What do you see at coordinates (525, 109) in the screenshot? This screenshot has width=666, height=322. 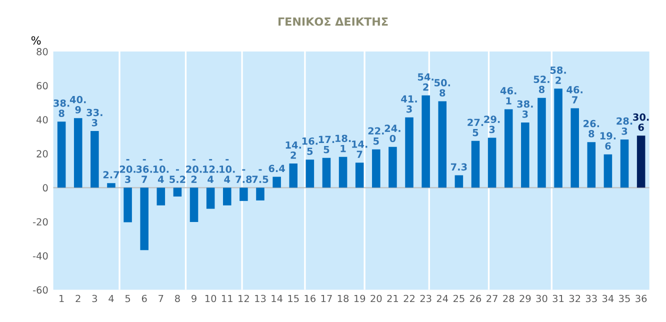 I see `data-label: 38.3` at bounding box center [525, 109].